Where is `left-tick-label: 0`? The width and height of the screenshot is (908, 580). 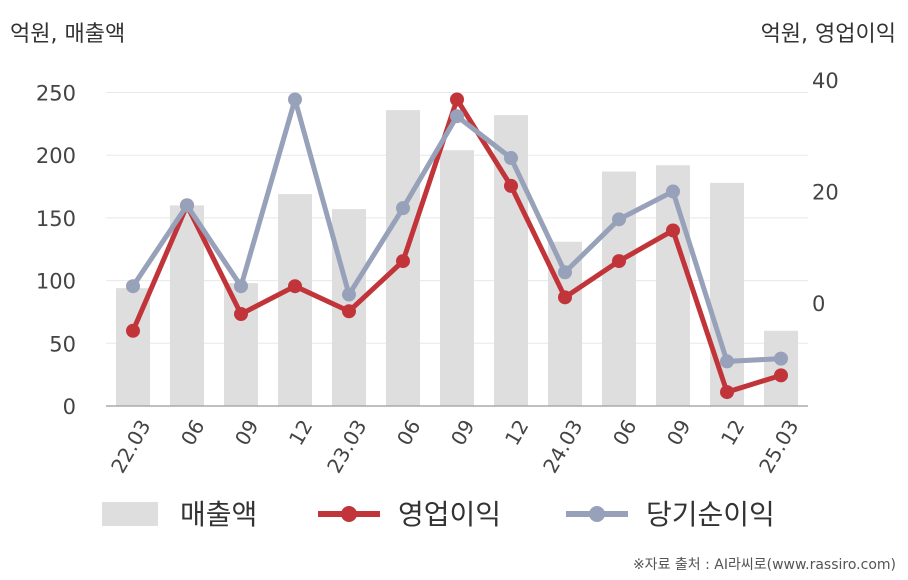 left-tick-label: 0 is located at coordinates (69, 407).